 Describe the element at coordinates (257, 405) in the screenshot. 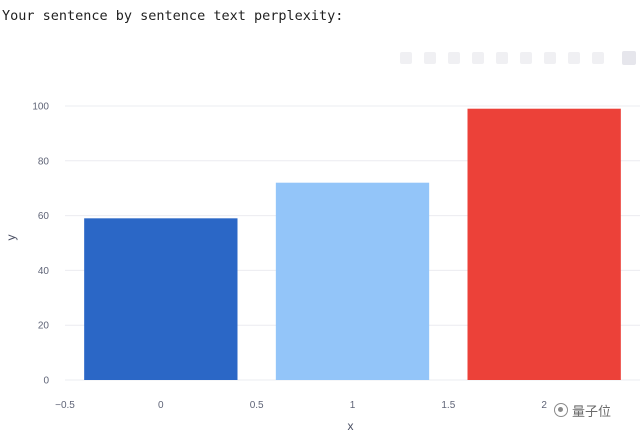

I see `x-tick-label: 0.5` at that location.